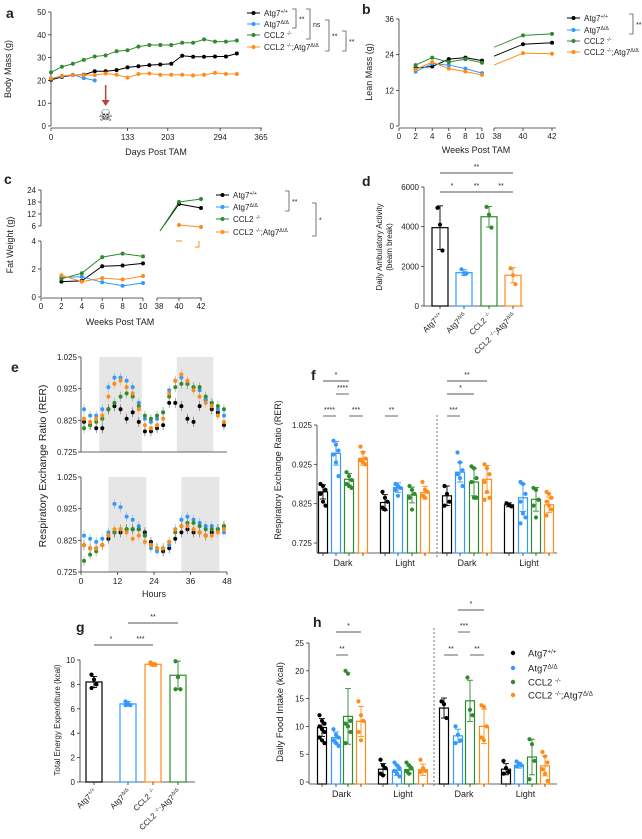 The height and width of the screenshot is (839, 642). I want to click on panel-letter: e, so click(15, 367).